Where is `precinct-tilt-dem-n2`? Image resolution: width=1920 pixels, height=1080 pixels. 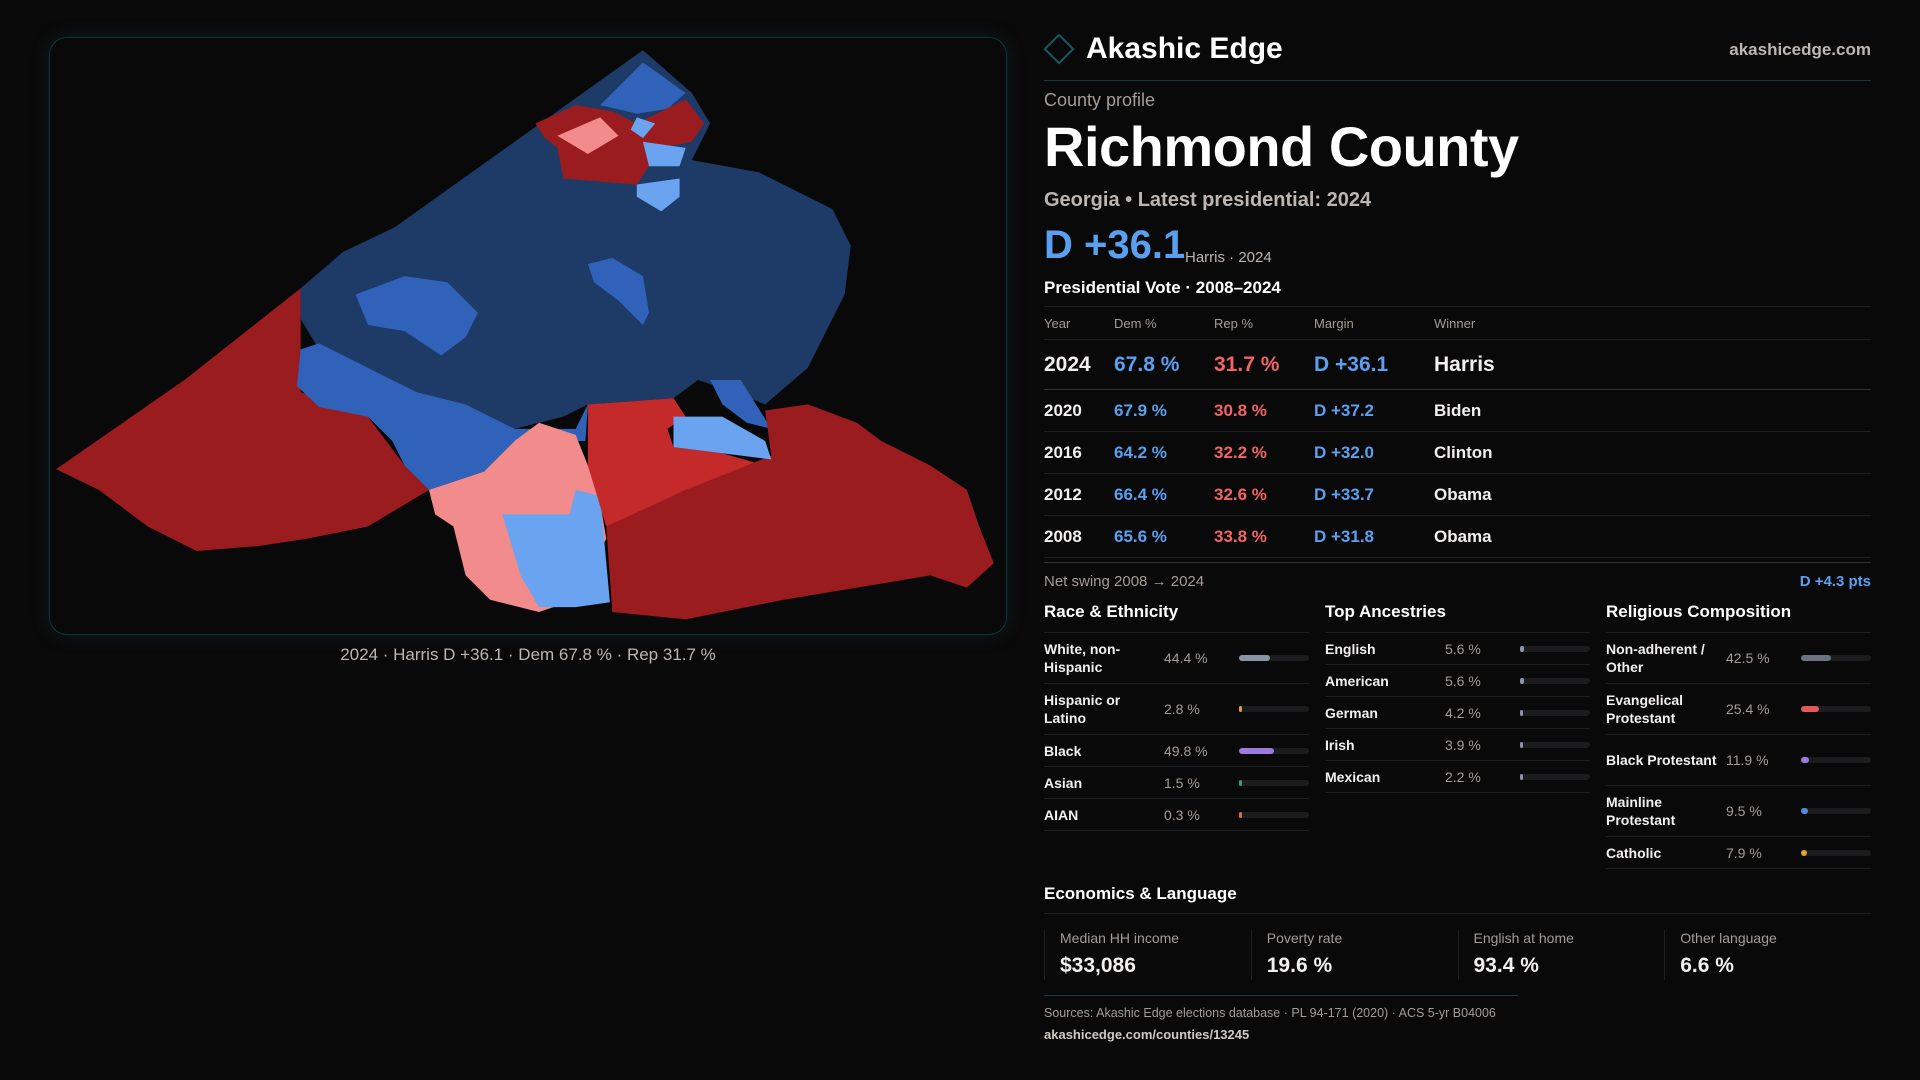 precinct-tilt-dem-n2 is located at coordinates (664, 154).